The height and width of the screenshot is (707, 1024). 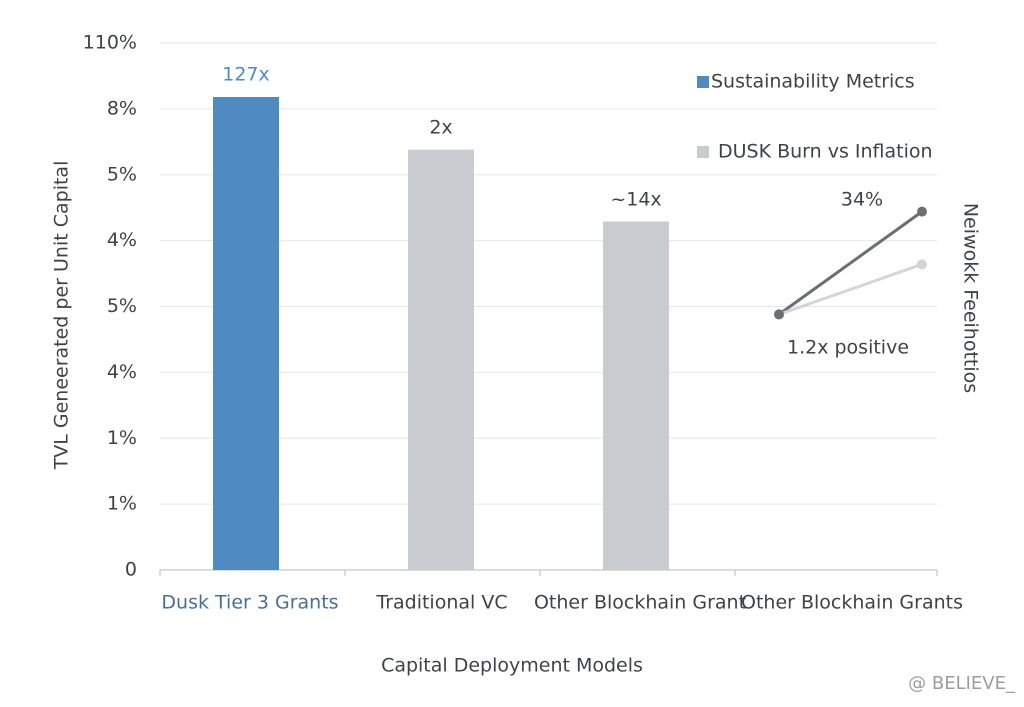 What do you see at coordinates (110, 43) in the screenshot?
I see `y-tick-label: 110%` at bounding box center [110, 43].